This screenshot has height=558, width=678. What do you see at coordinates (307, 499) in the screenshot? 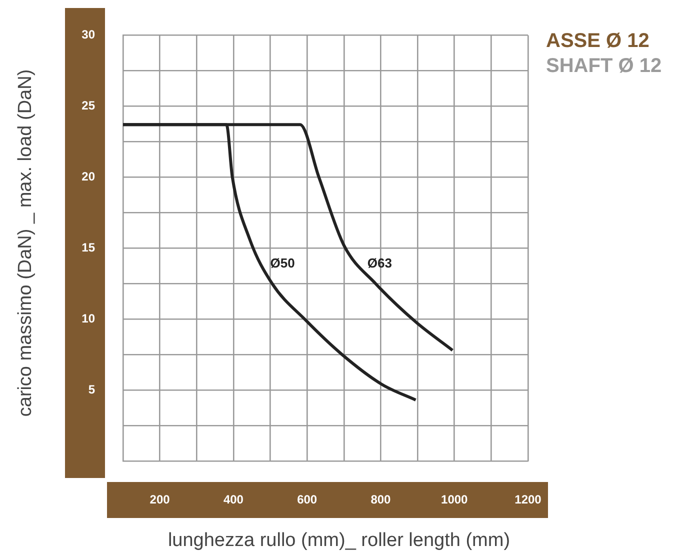
I see `x-tick-label: 600` at bounding box center [307, 499].